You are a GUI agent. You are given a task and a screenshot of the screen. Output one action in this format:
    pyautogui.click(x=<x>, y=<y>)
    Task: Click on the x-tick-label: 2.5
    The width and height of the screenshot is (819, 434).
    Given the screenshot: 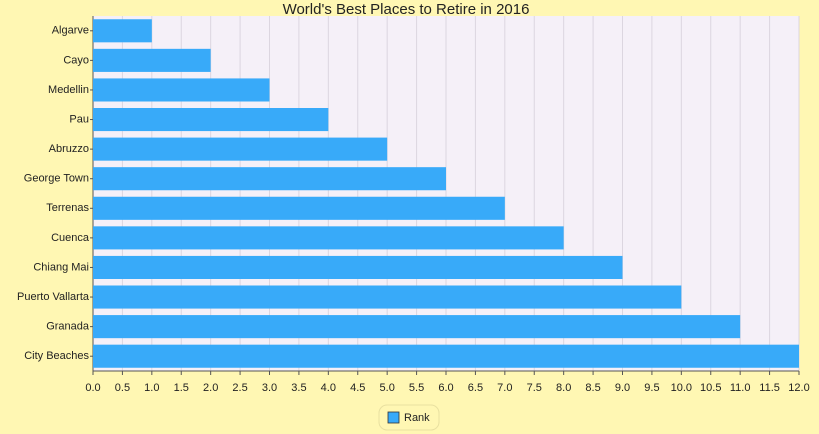 What is the action you would take?
    pyautogui.click(x=239, y=388)
    